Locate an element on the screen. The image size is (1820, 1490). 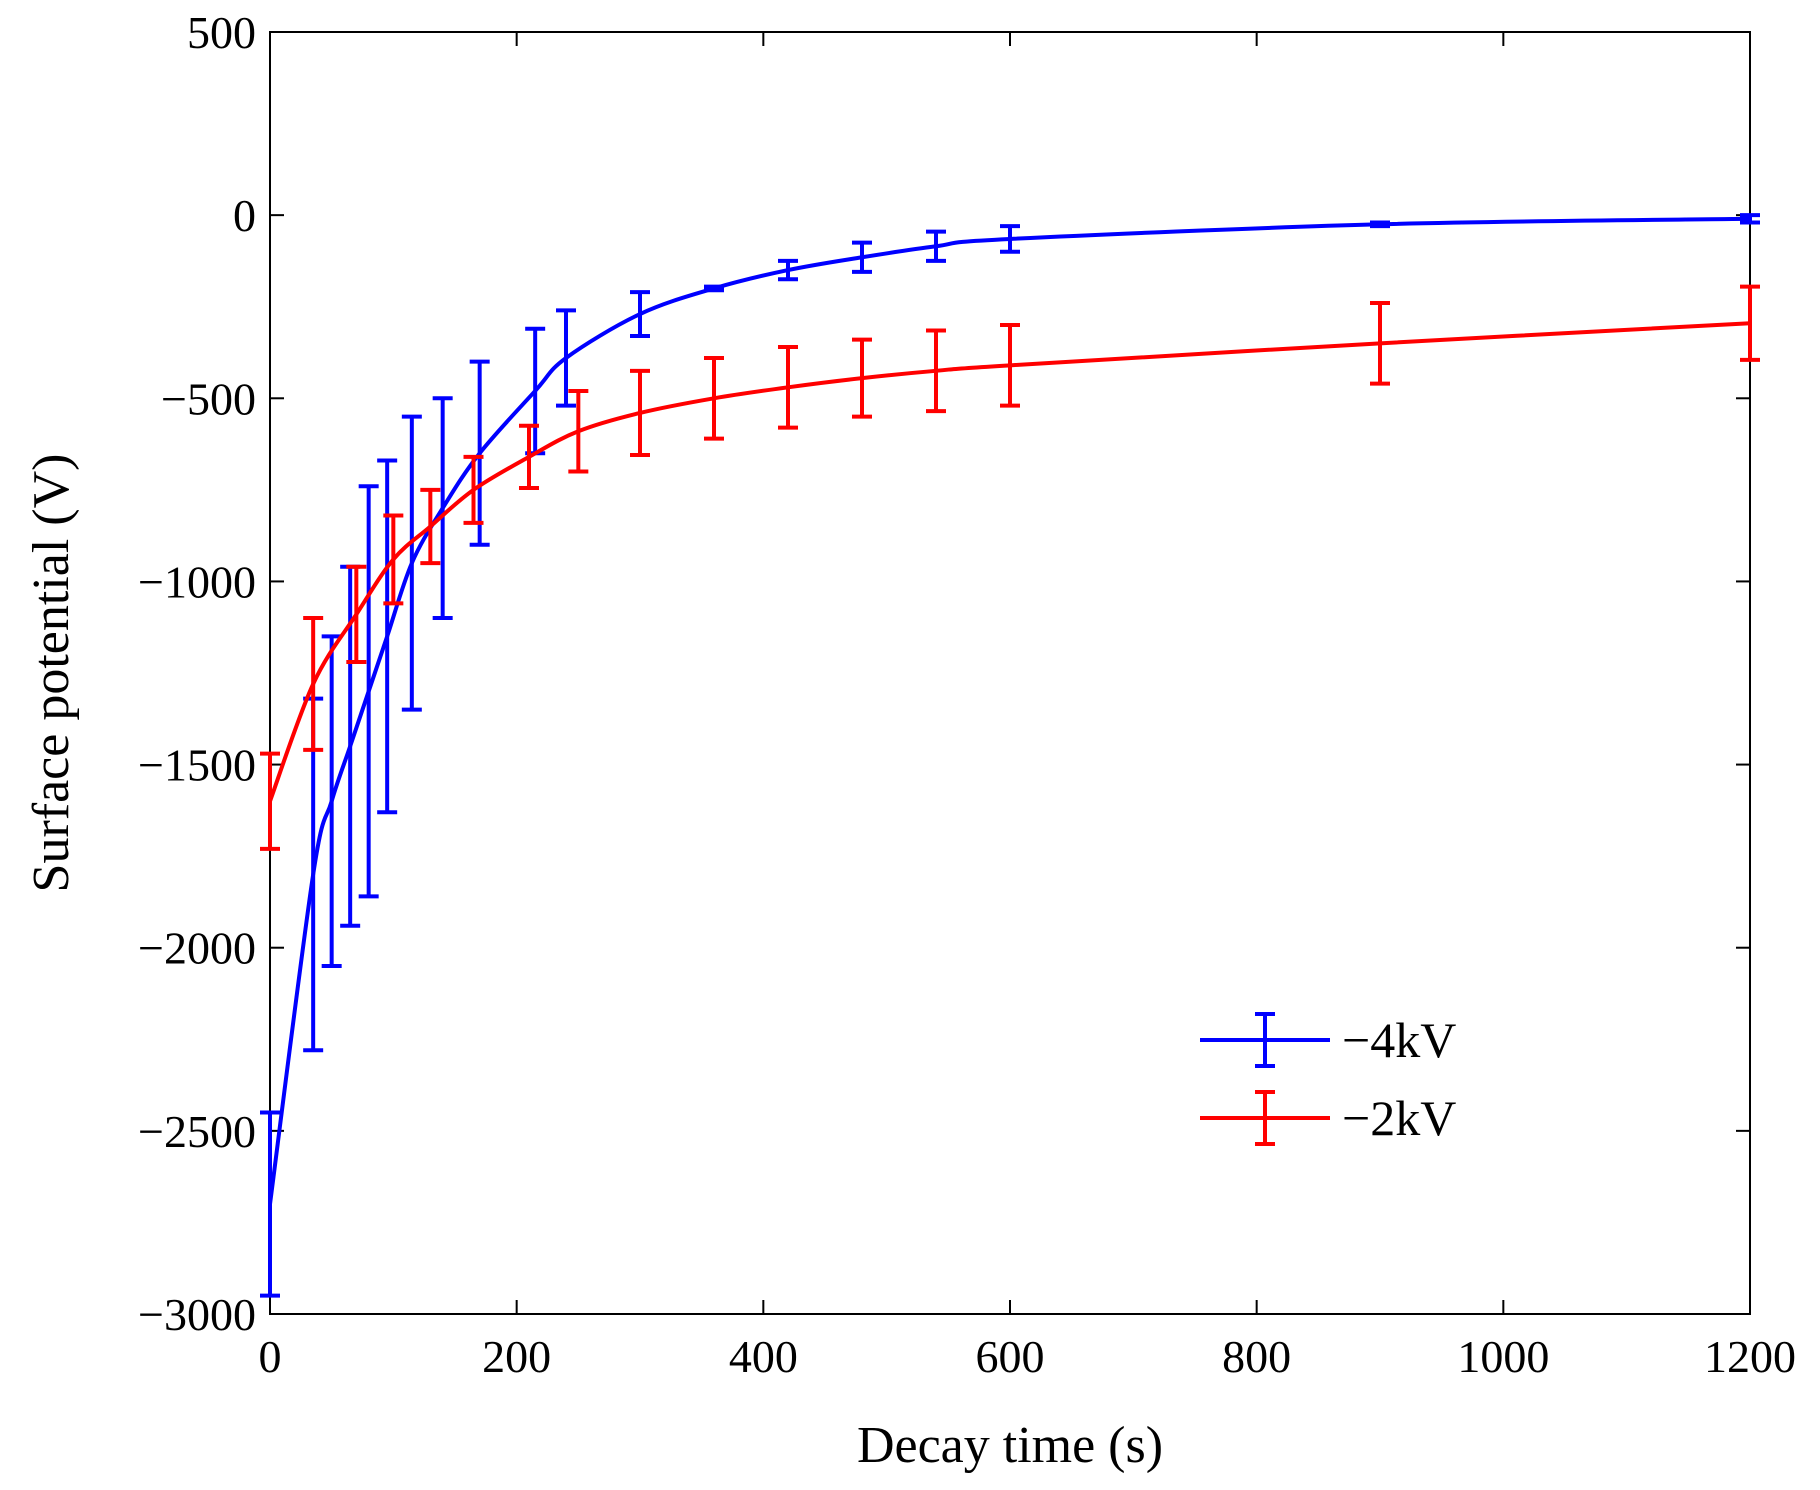
legend: −4kV −2kV is located at coordinates (1328, 1079).